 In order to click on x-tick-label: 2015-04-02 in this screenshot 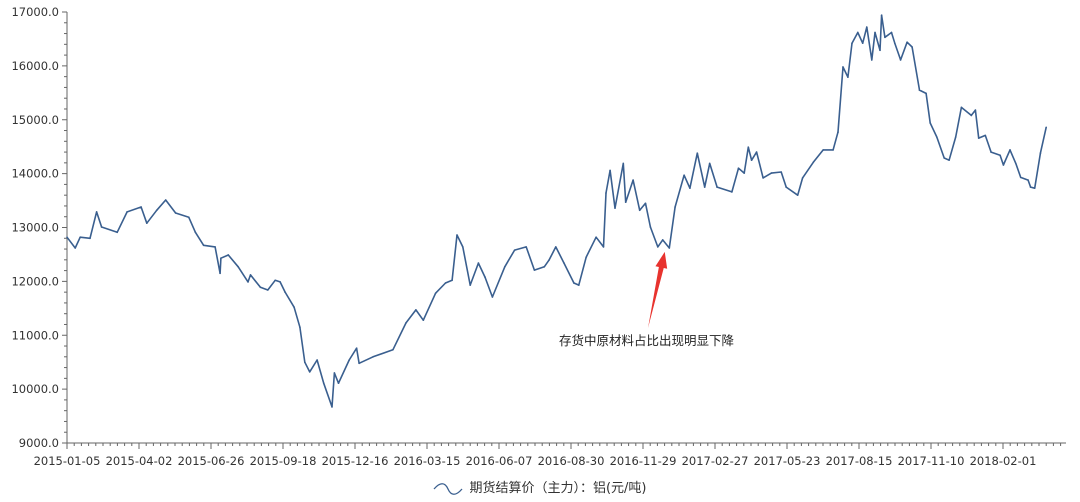, I will do `click(139, 461)`.